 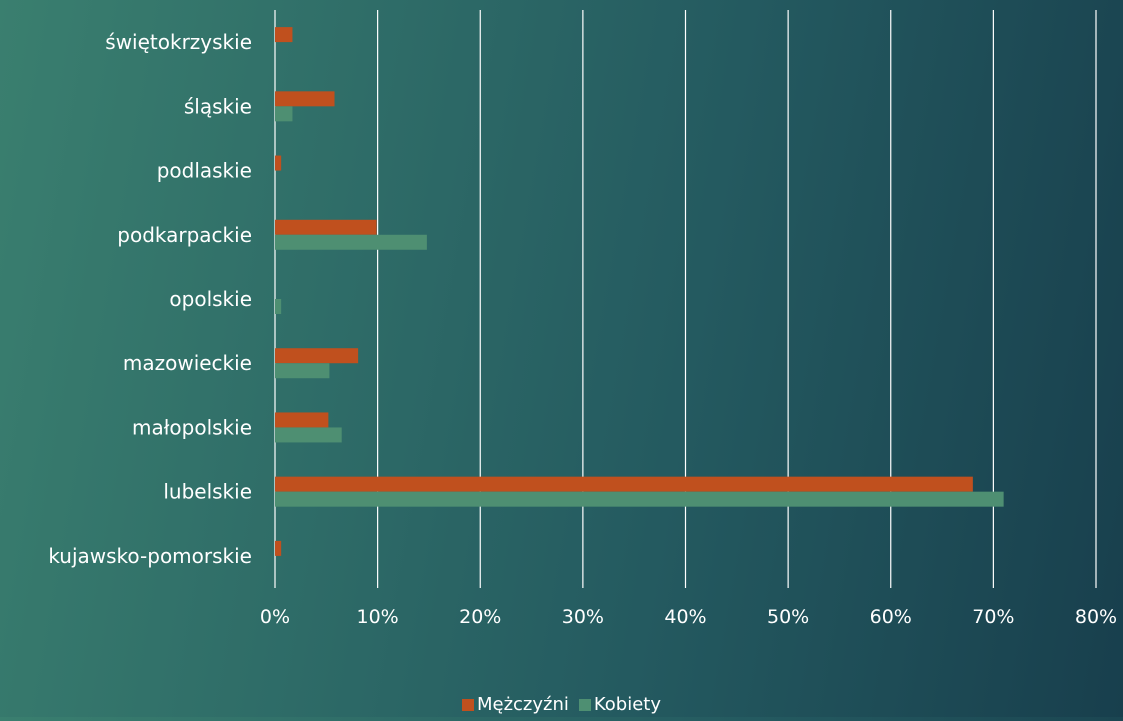 I want to click on x-tick-label: 20%, so click(x=480, y=617).